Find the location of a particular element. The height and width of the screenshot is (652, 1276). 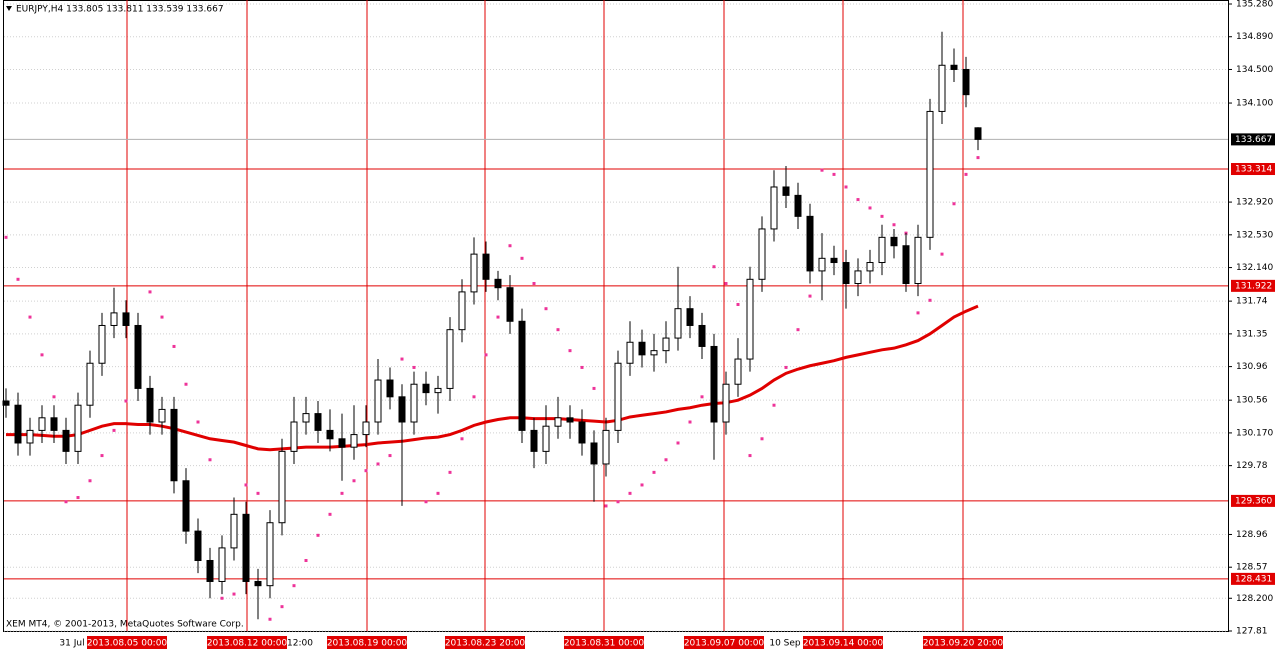

level-label-box is located at coordinates (1253, 169).